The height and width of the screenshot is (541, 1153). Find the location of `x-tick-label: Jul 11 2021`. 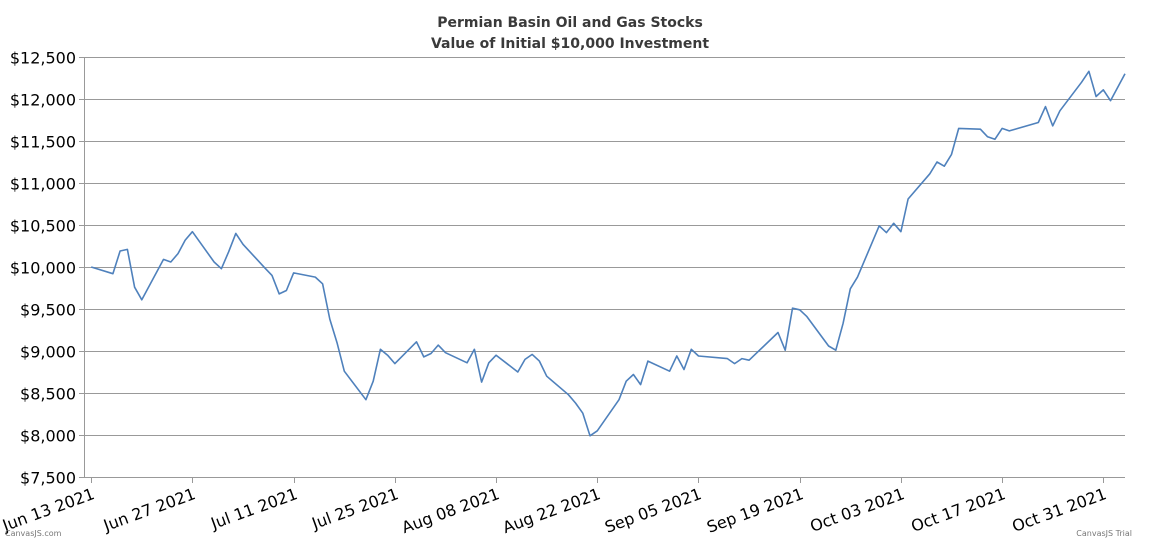

x-tick-label: Jul 11 2021 is located at coordinates (253, 508).